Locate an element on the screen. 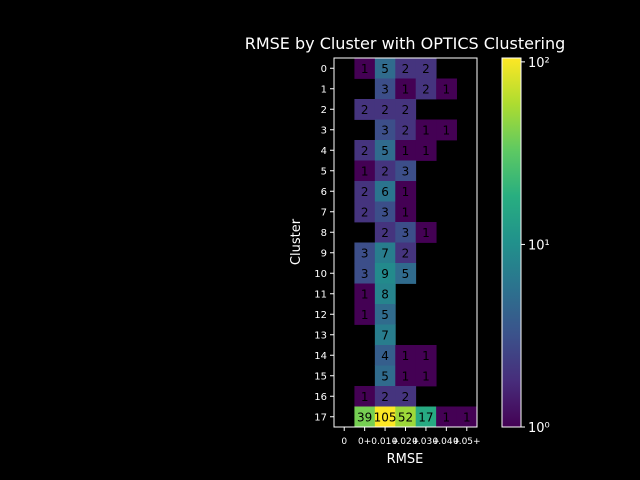 This screenshot has width=640, height=480. cell-value-label: 6 is located at coordinates (385, 192).